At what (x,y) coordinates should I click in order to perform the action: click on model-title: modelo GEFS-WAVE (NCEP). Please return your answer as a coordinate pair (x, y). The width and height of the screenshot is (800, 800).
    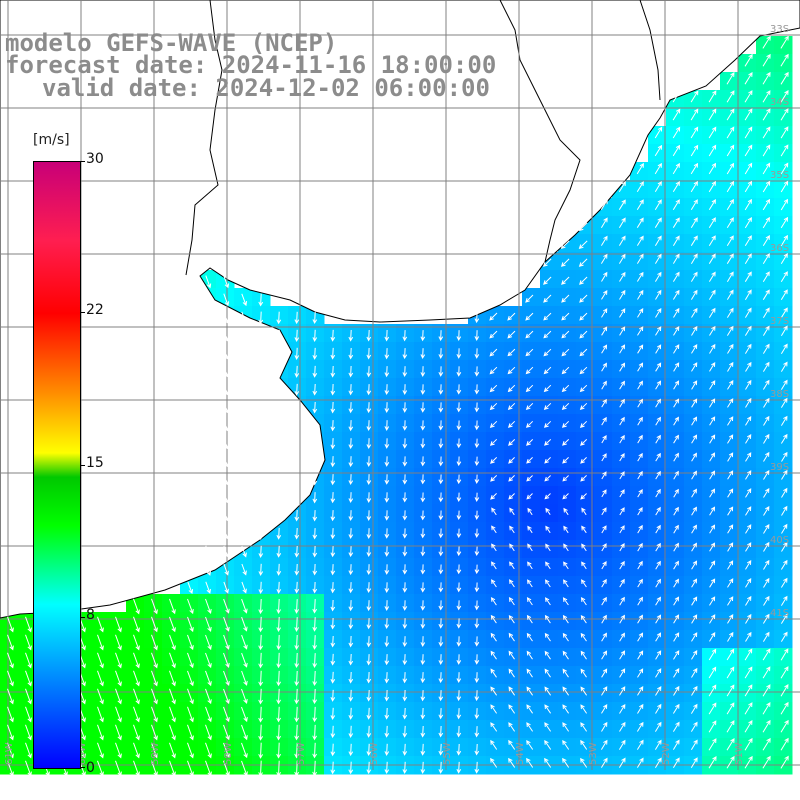
    Looking at the image, I should click on (171, 43).